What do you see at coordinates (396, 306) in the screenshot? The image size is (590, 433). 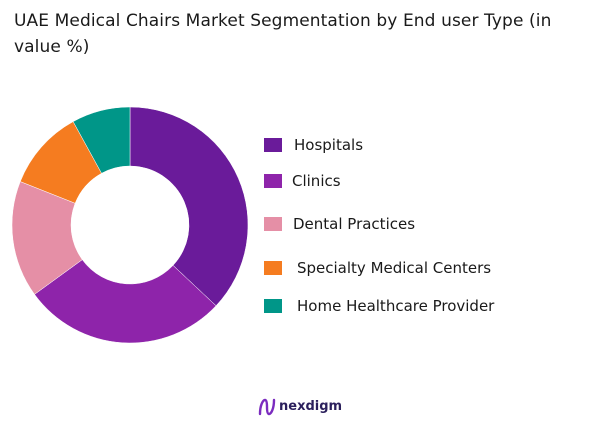 I see `legend-label-home-healthcare-provider: Home Healthcare Provider` at bounding box center [396, 306].